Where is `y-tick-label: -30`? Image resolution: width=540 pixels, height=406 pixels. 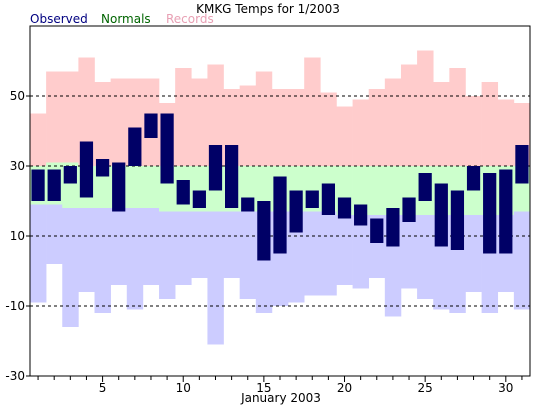 y-tick-label: -30 is located at coordinates (15, 376).